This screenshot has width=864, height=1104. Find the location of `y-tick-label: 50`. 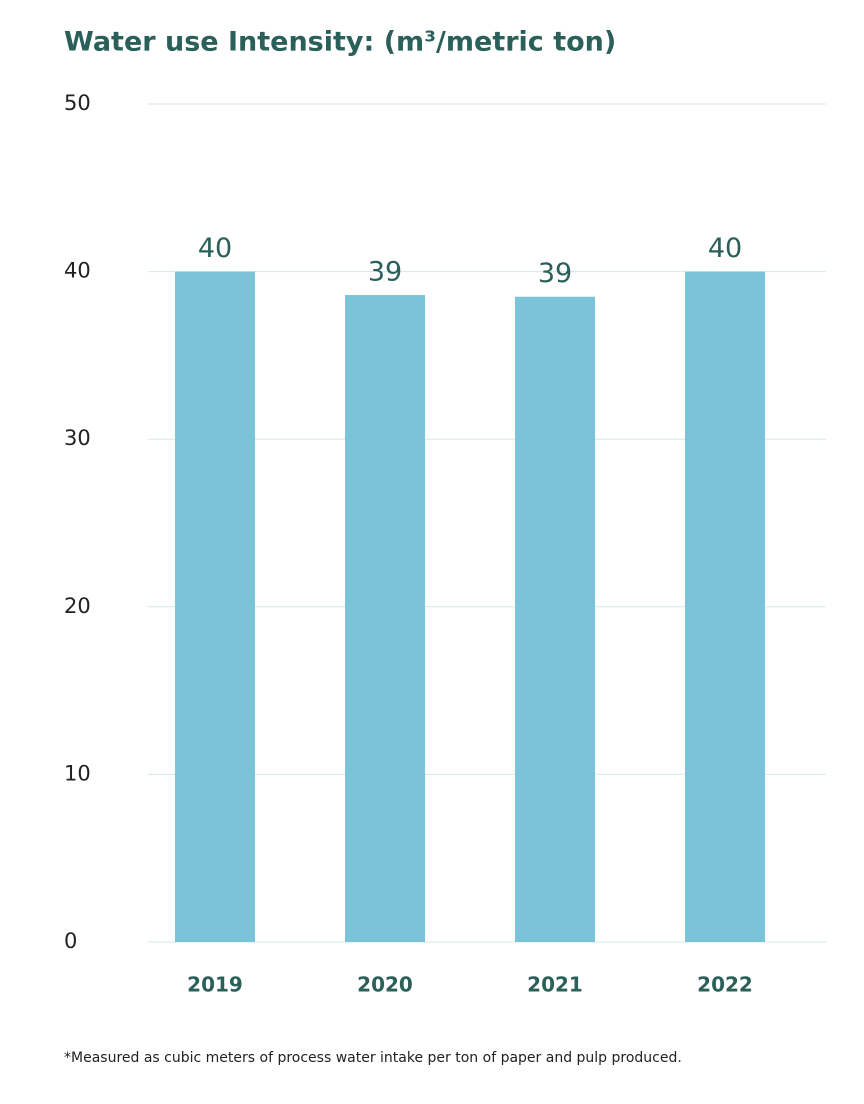

y-tick-label: 50 is located at coordinates (77, 103).